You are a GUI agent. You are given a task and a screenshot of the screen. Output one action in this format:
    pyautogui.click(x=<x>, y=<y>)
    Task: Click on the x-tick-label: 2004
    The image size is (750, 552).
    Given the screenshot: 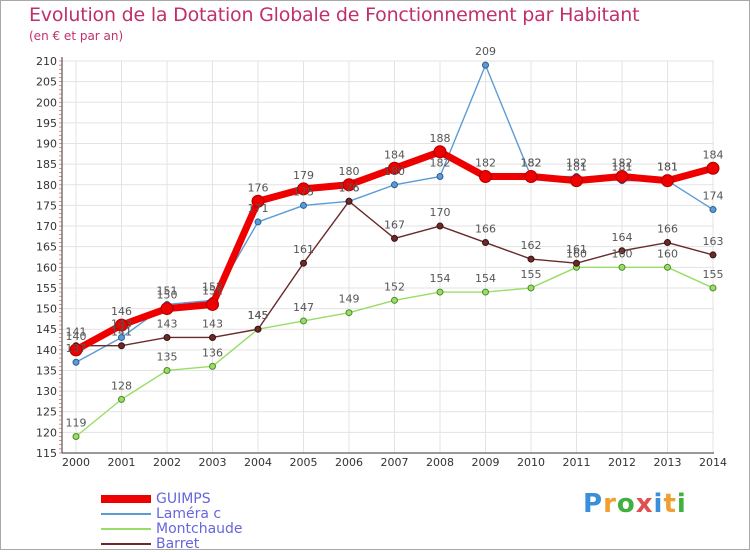 What is the action you would take?
    pyautogui.click(x=258, y=462)
    